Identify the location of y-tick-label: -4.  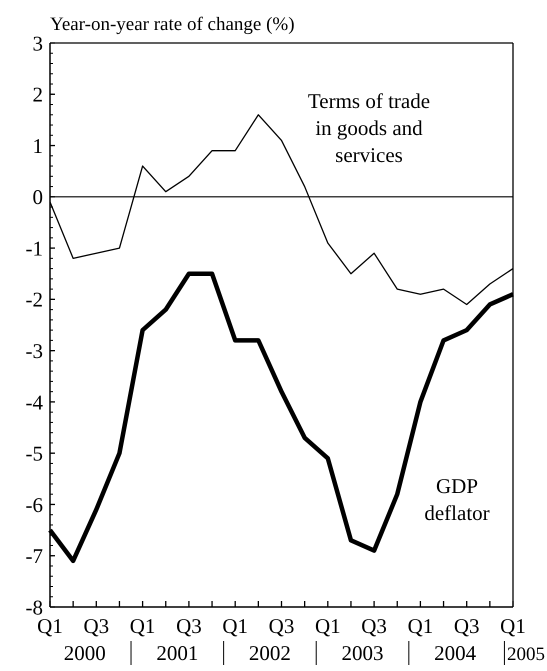
(35, 402).